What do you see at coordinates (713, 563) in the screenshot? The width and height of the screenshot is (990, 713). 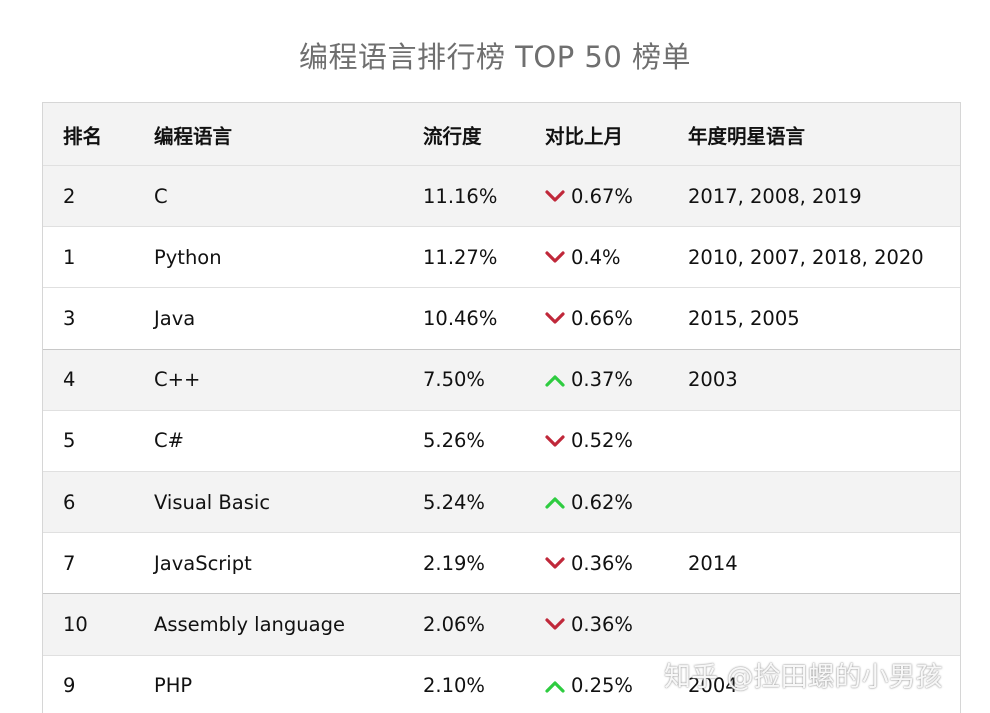 I see `star-years-cell: 2014` at bounding box center [713, 563].